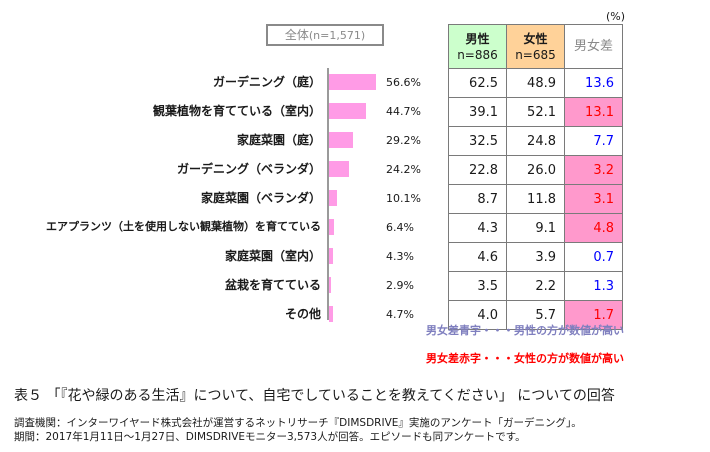 The height and width of the screenshot is (452, 710). I want to click on table-row: 4.3 9.1 4.8, so click(535, 228).